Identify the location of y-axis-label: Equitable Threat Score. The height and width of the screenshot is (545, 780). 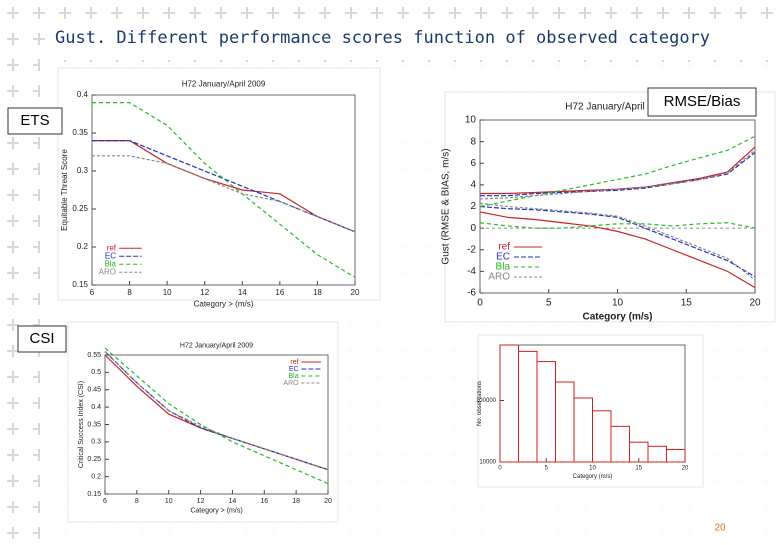
(64, 190).